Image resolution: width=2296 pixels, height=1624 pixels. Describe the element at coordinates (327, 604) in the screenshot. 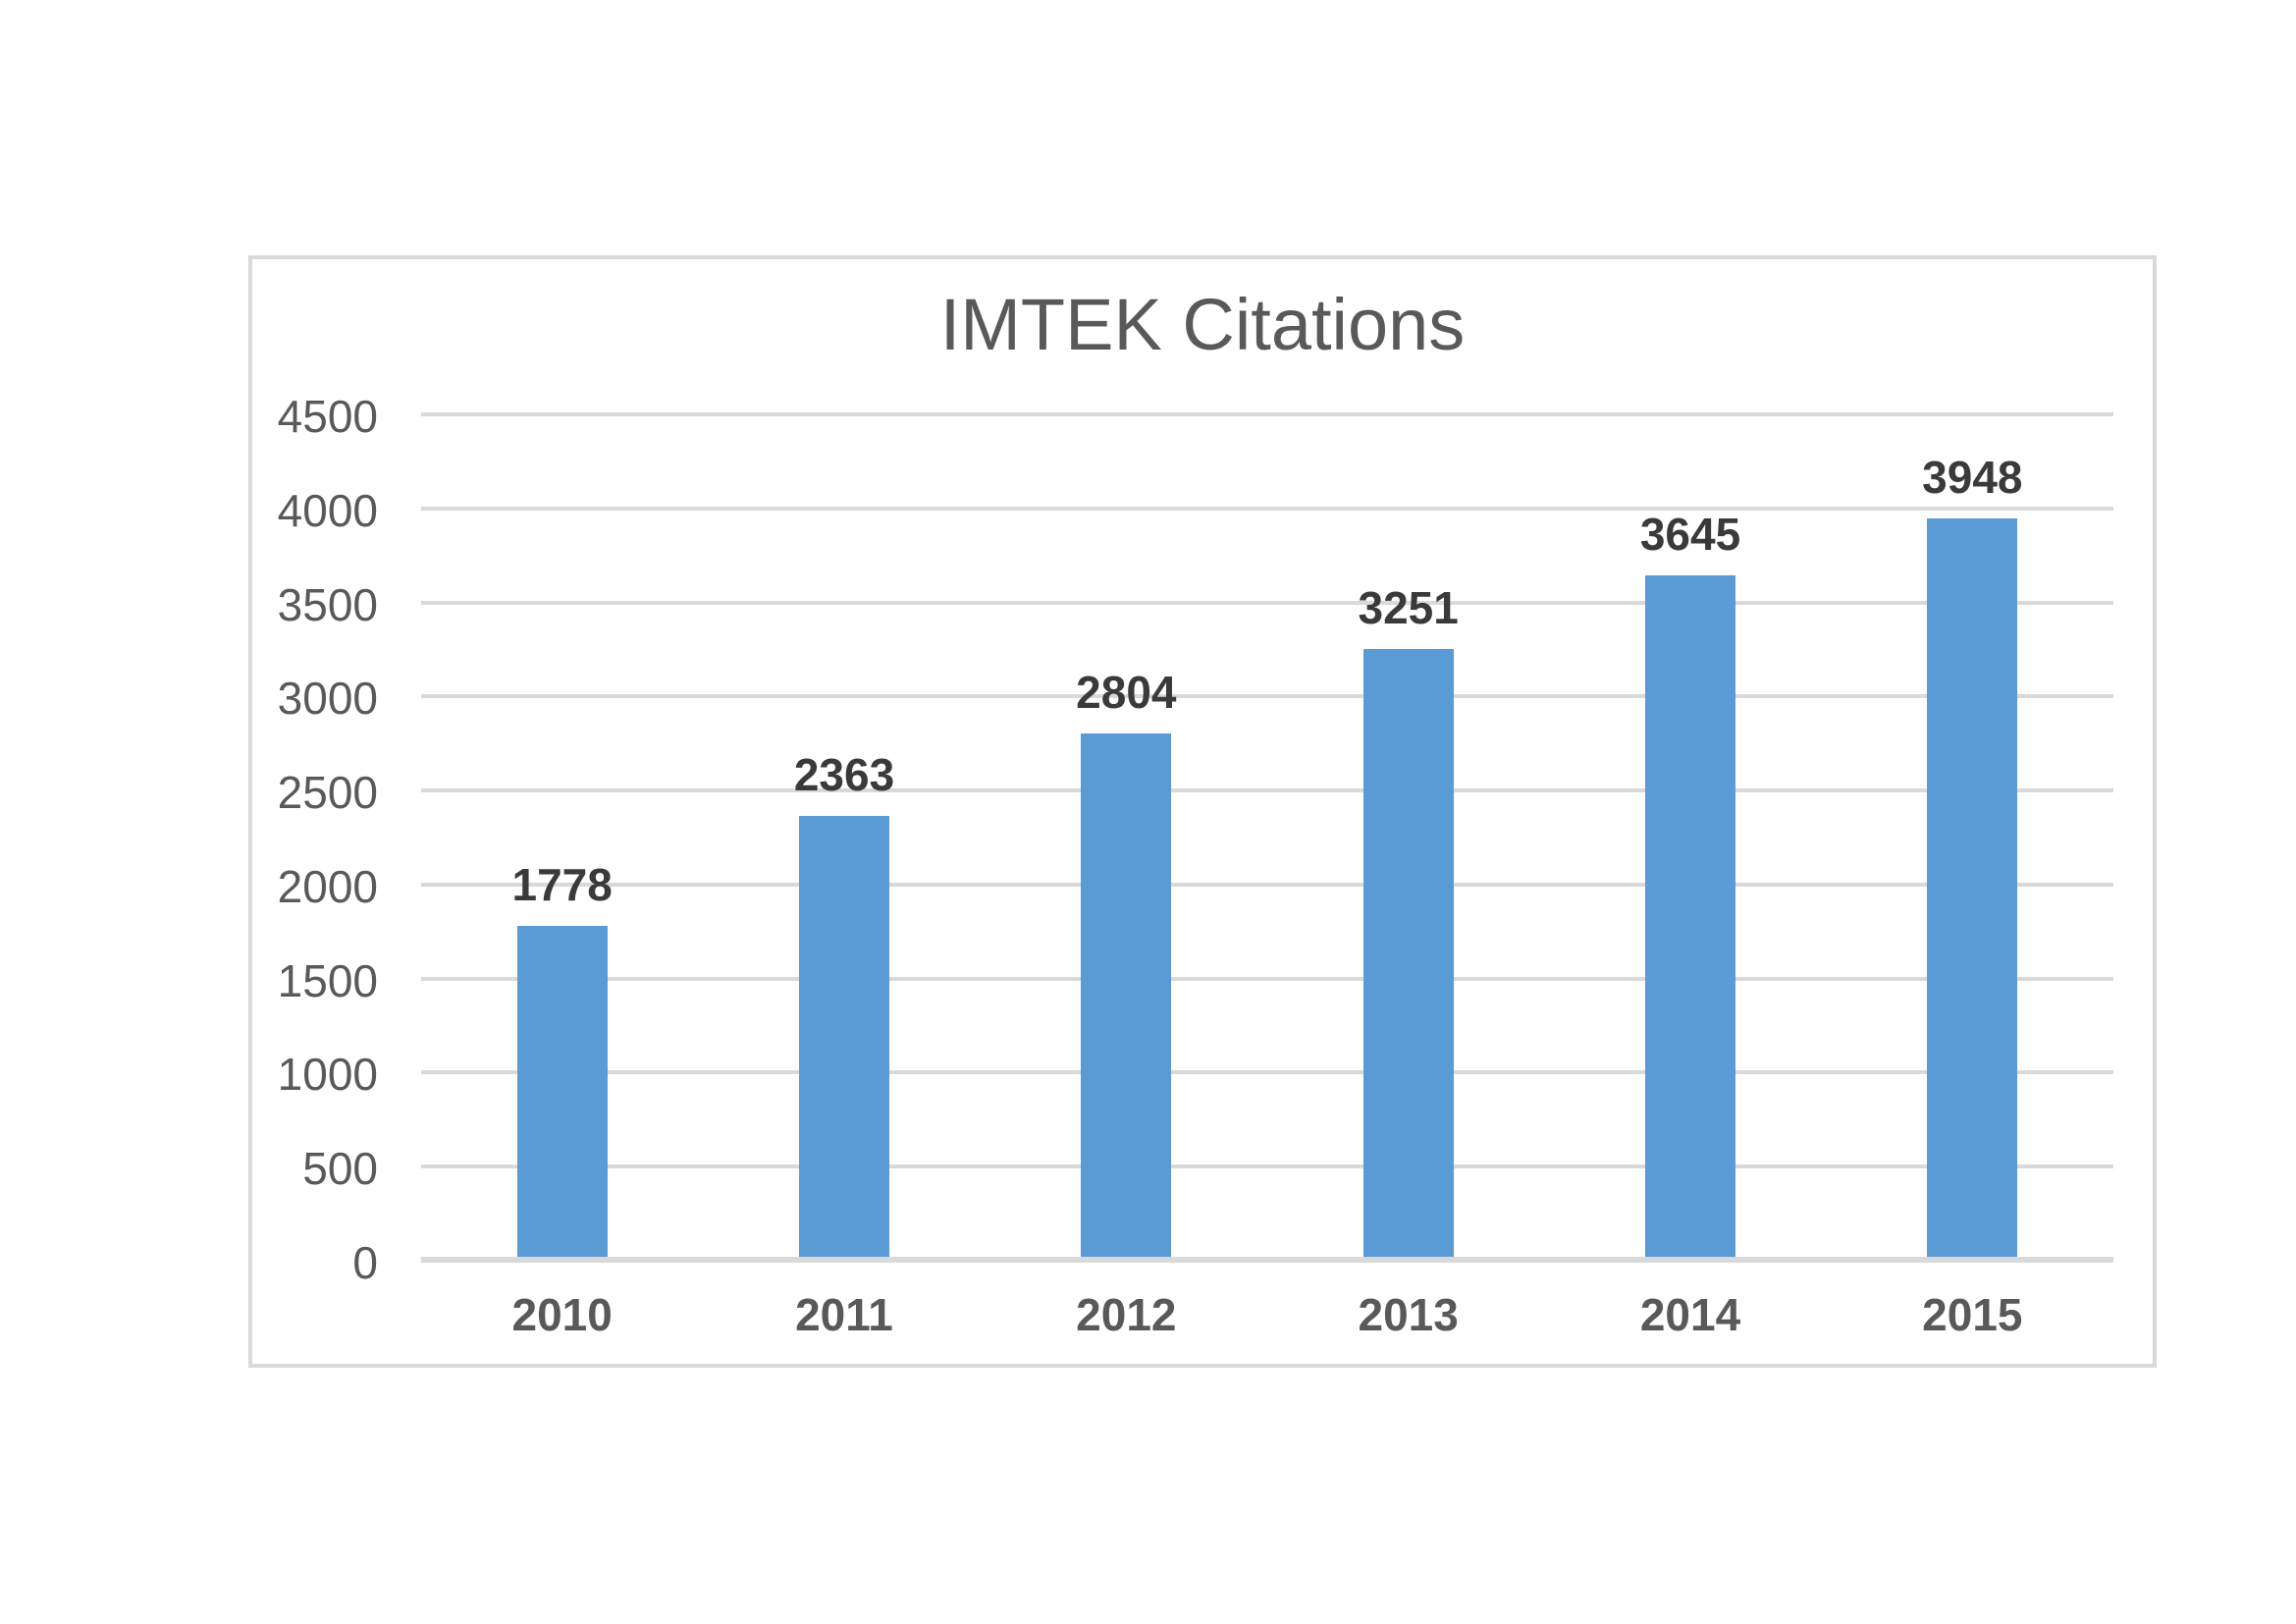

I see `y-axis-label-3500: 3500` at that location.